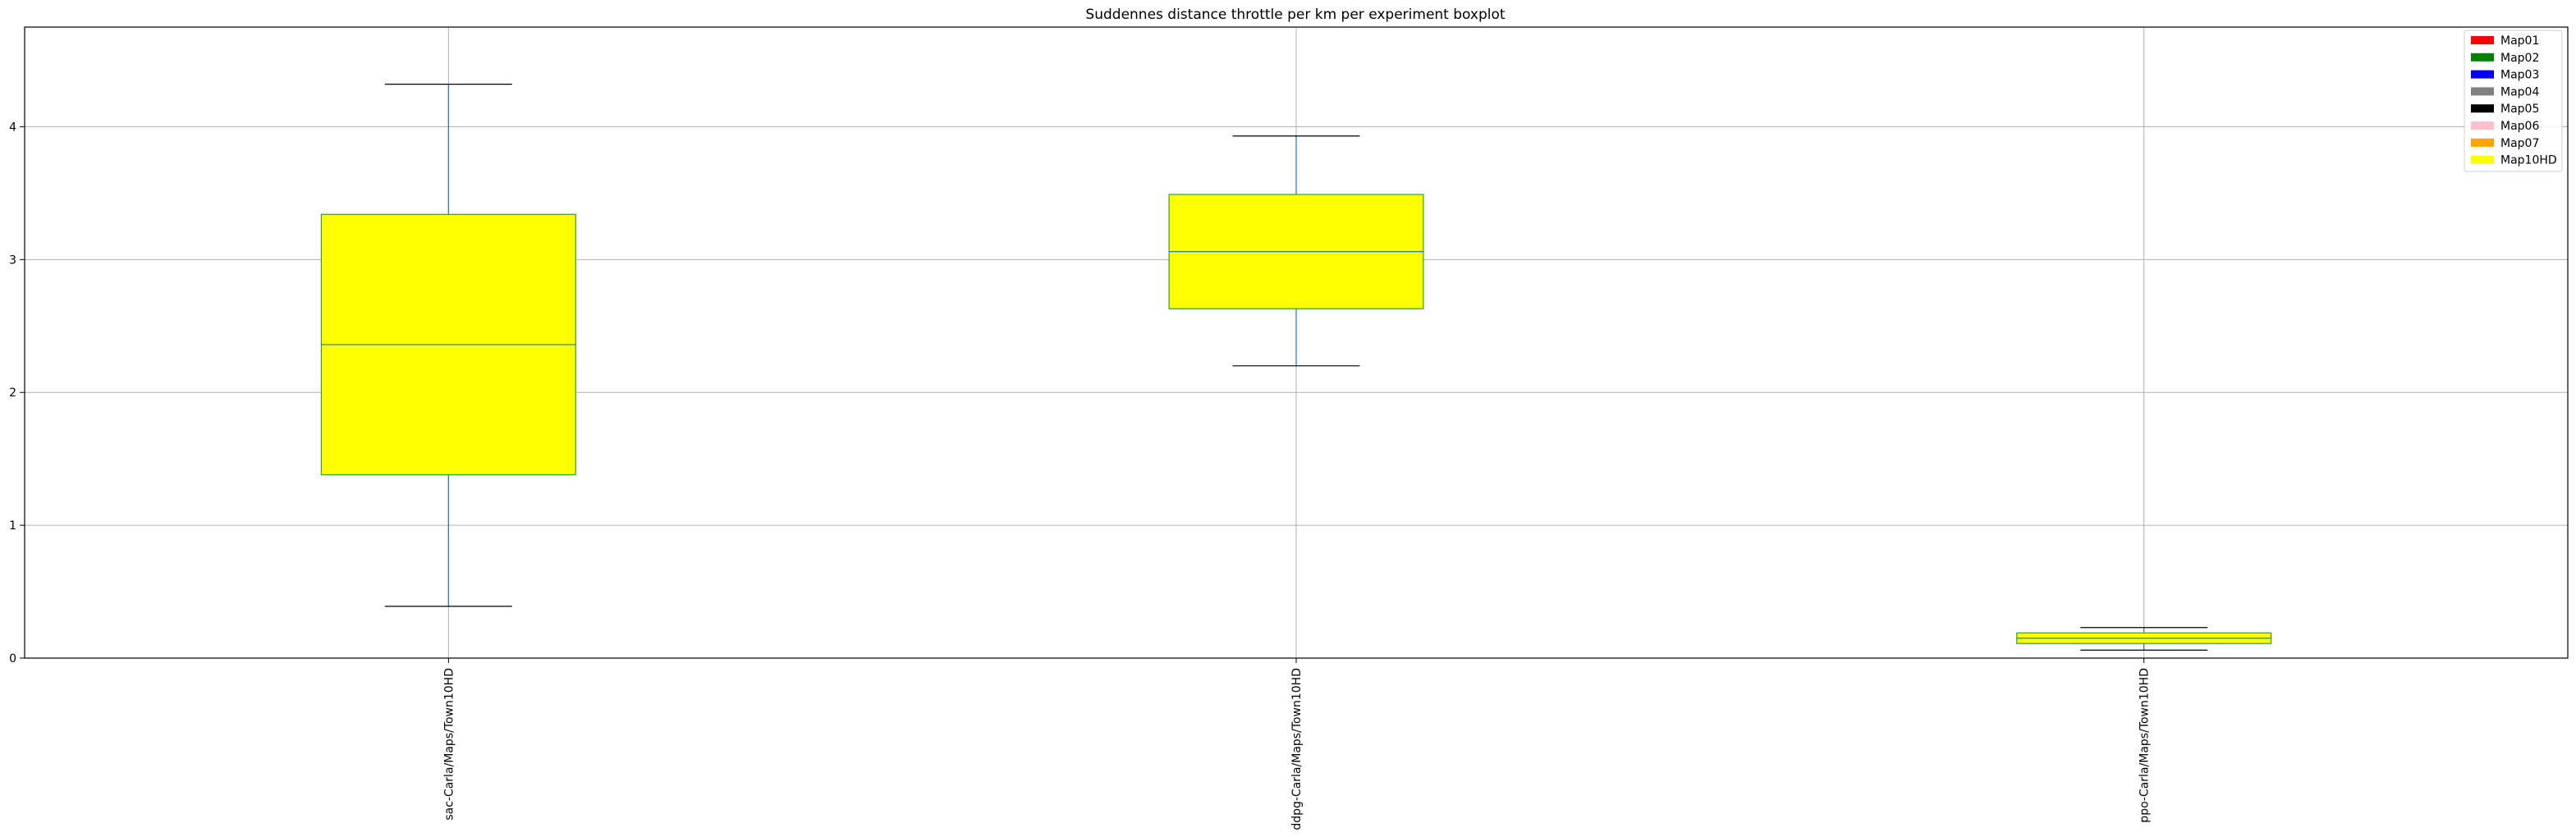 This screenshot has width=2576, height=837. Describe the element at coordinates (2528, 160) in the screenshot. I see `legend-label: Map10HD` at that location.